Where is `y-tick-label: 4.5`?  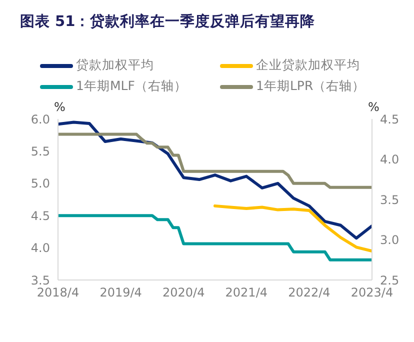 y-tick-label: 4.5 is located at coordinates (40, 215).